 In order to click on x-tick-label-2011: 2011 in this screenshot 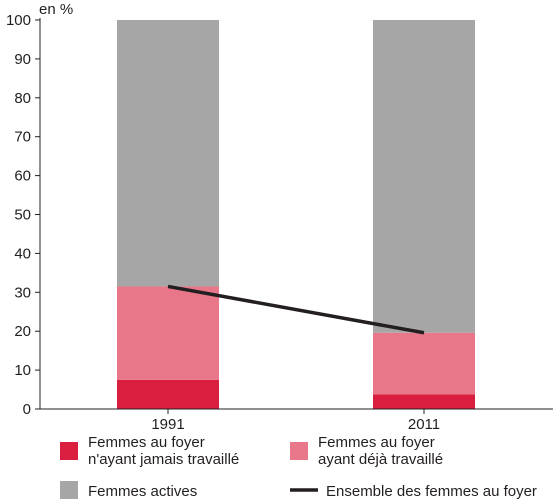, I will do `click(424, 424)`.